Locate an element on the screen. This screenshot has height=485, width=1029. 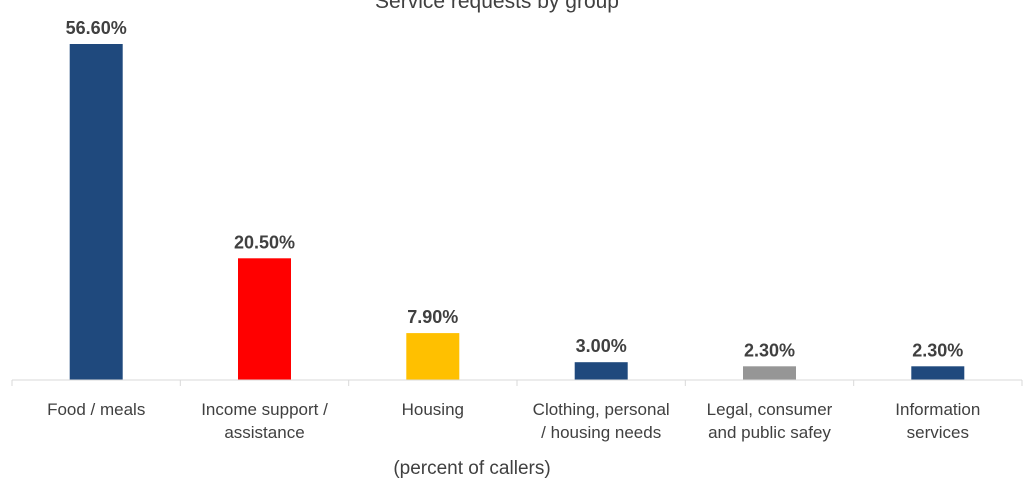
data-label: 20.50% is located at coordinates (264, 242).